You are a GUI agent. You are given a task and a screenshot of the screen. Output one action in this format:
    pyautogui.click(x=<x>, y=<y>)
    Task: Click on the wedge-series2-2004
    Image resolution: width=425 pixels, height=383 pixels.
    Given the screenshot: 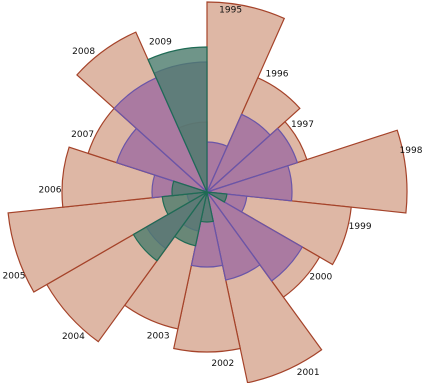 What is the action you would take?
    pyautogui.click(x=170, y=226)
    